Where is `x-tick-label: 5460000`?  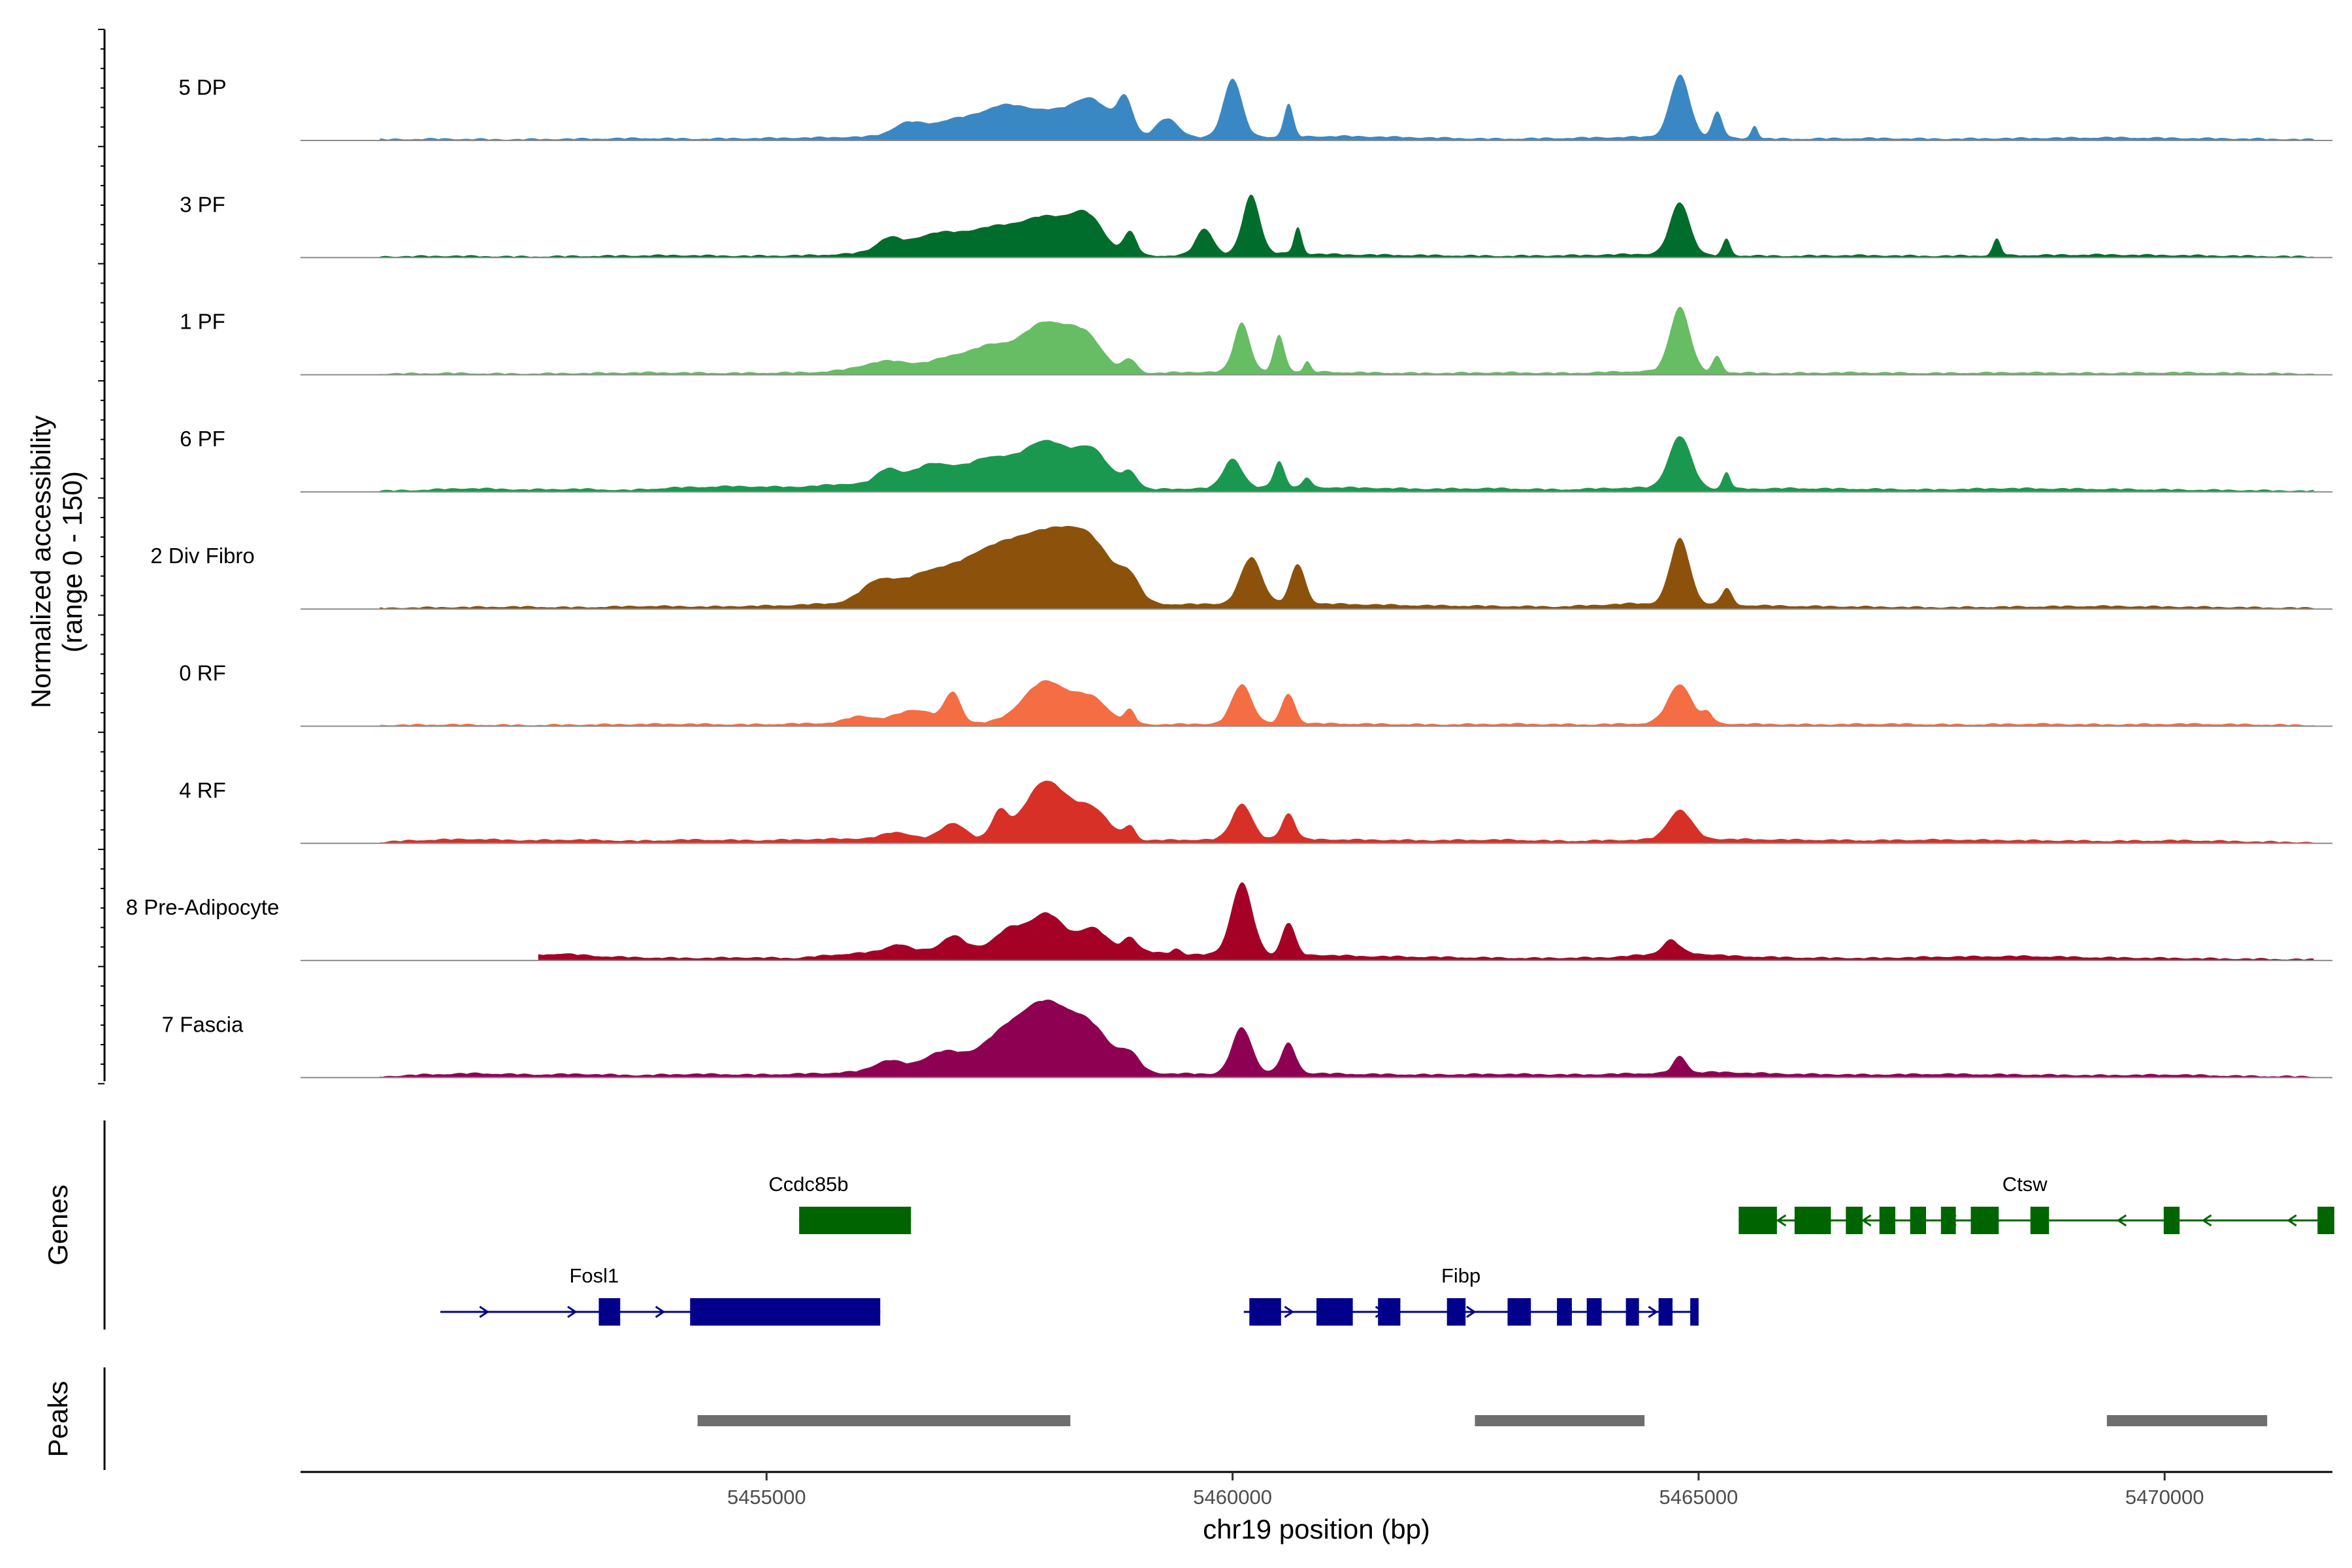
x-tick-label: 5460000 is located at coordinates (1232, 1497).